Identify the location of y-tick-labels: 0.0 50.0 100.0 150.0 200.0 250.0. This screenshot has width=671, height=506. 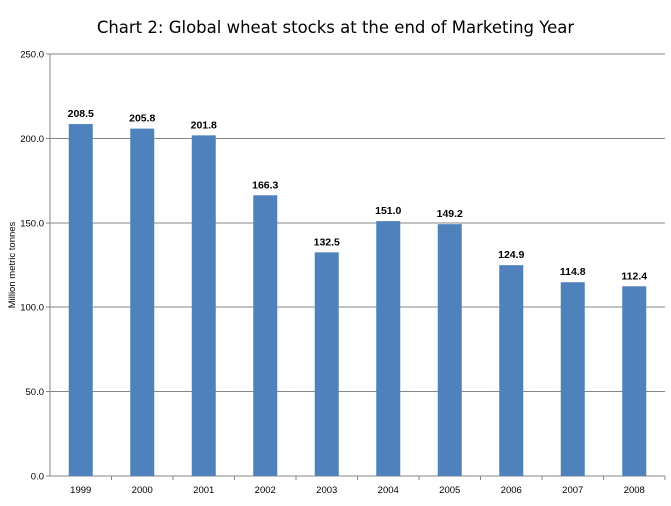
(32, 266).